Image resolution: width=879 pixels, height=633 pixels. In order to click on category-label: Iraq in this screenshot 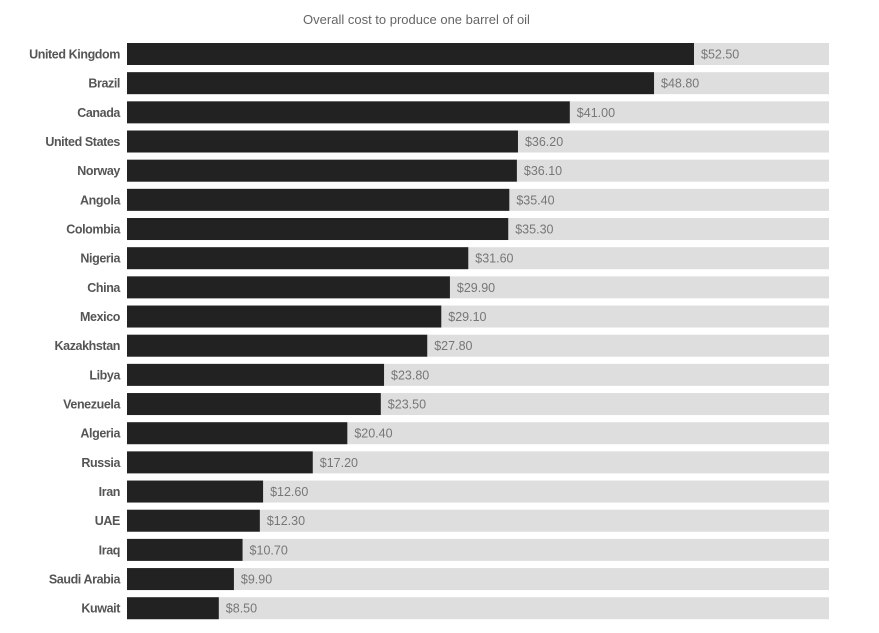, I will do `click(109, 550)`.